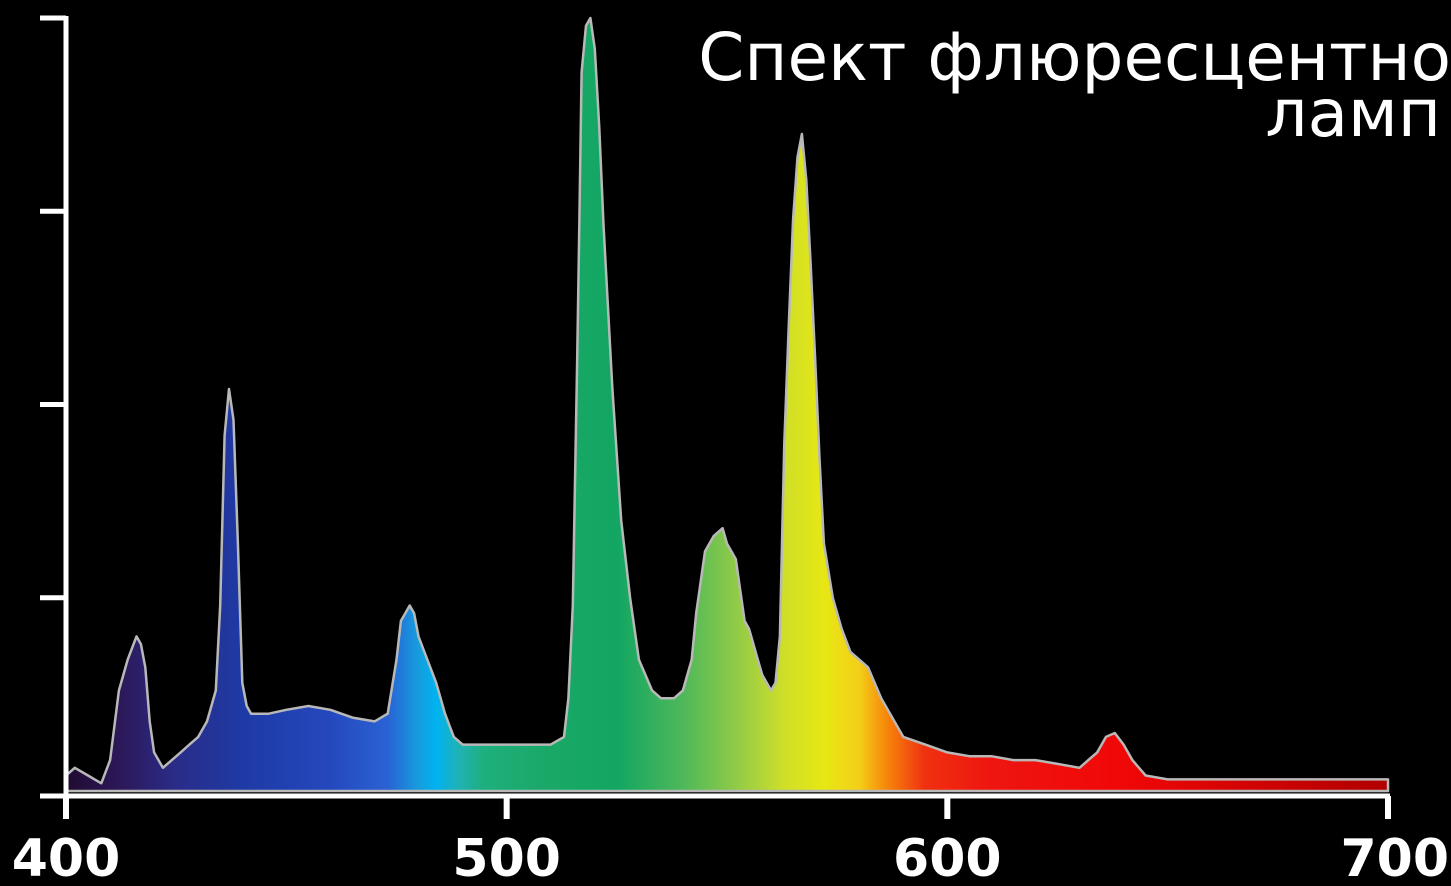  Describe the element at coordinates (1353, 113) in the screenshot. I see `chart-title-line-2: ламп` at that location.